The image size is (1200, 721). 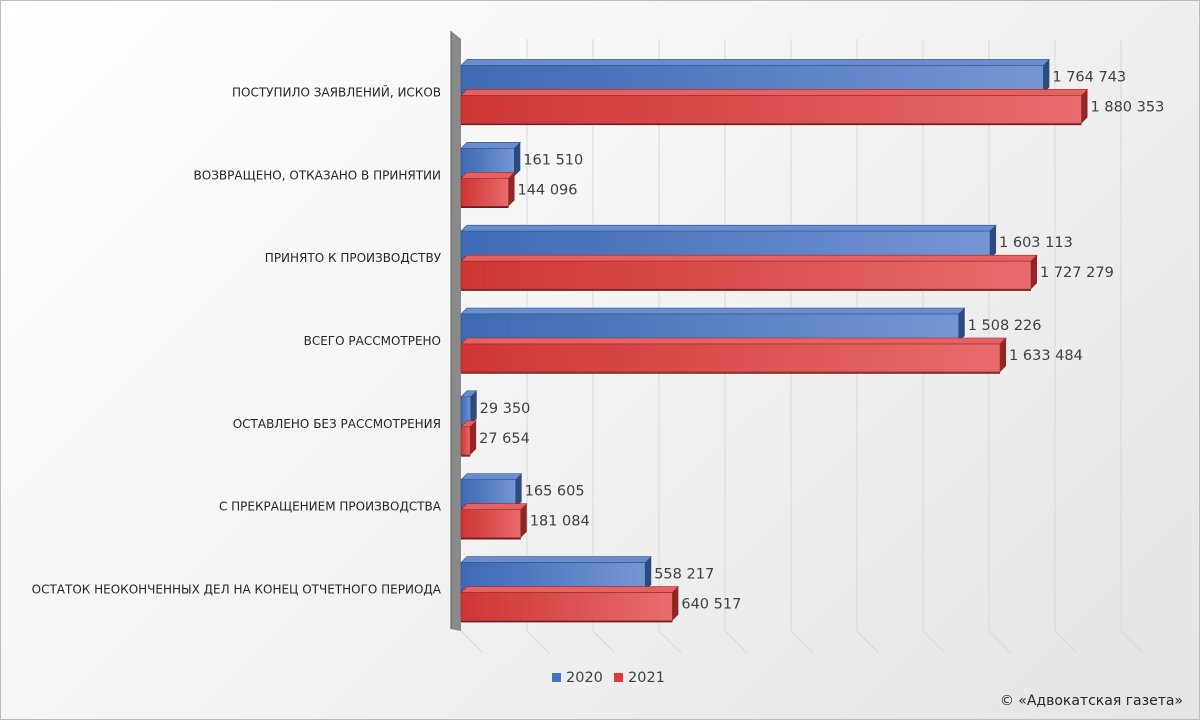 What do you see at coordinates (353, 258) in the screenshot?
I see `category-label: ПРИНЯТО К ПРОИЗВОДСТВУ` at bounding box center [353, 258].